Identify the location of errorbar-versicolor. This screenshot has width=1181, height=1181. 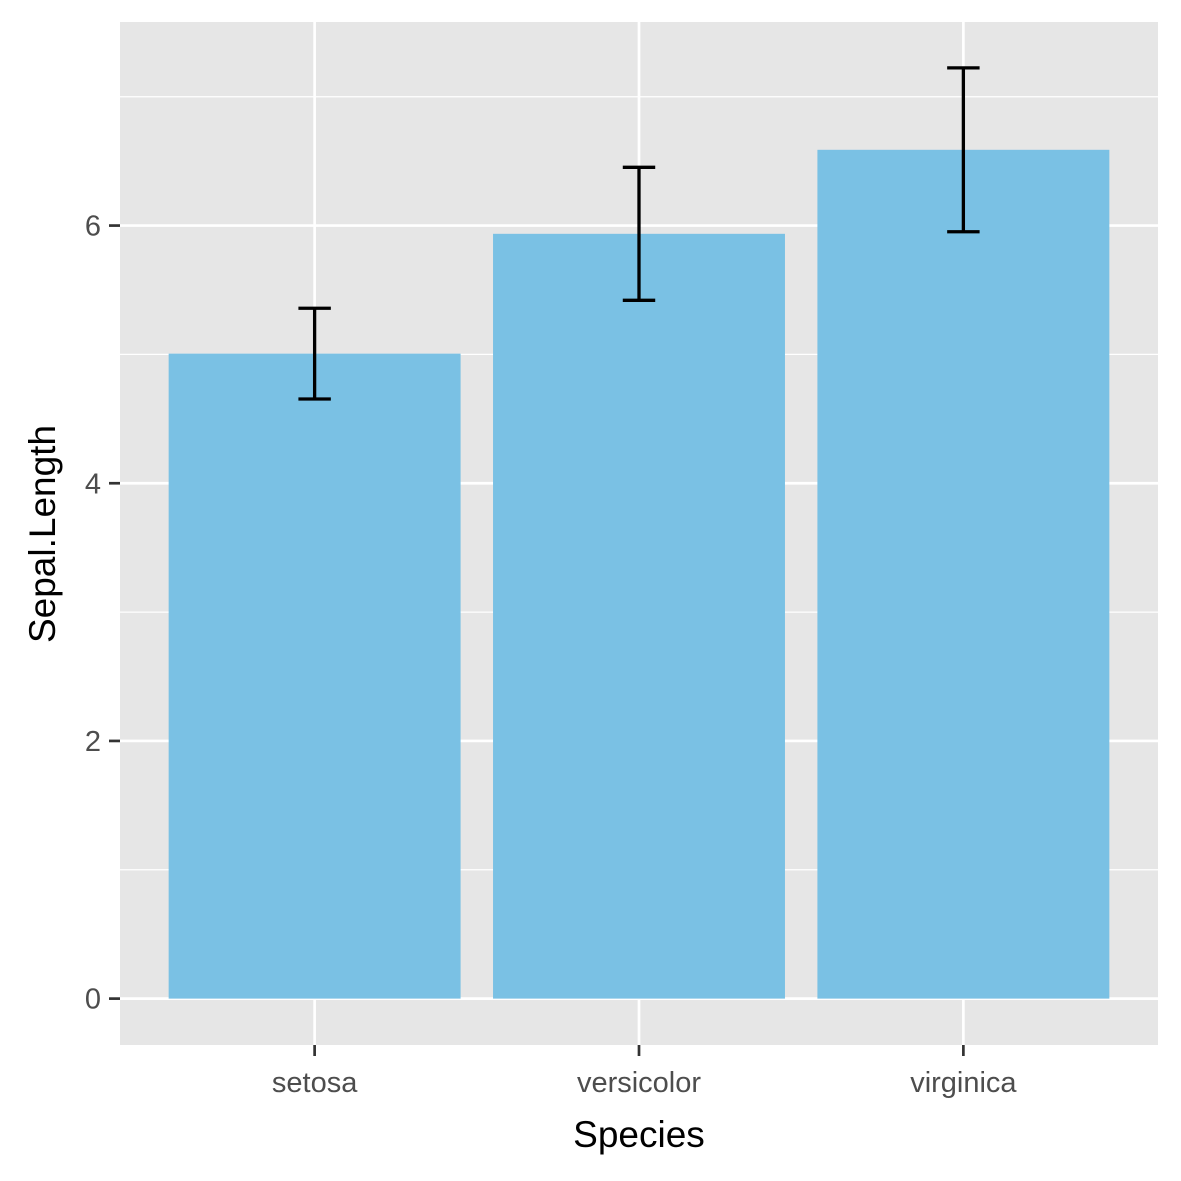
(639, 233).